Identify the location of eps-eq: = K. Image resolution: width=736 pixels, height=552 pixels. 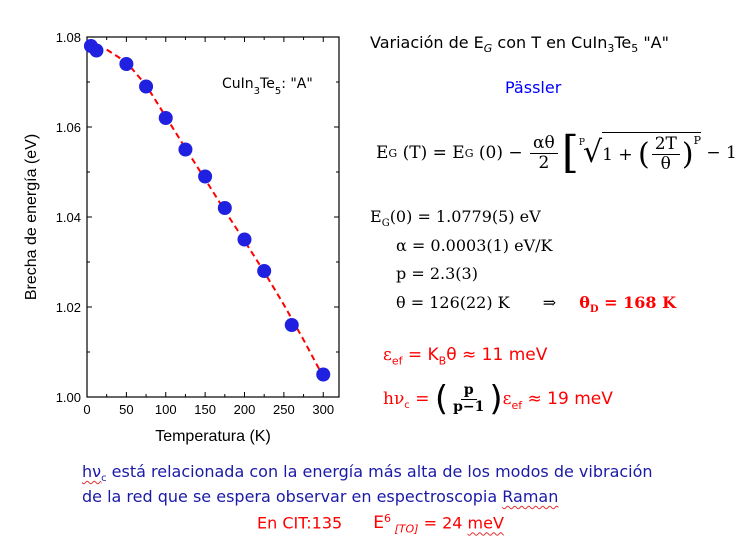
(420, 355).